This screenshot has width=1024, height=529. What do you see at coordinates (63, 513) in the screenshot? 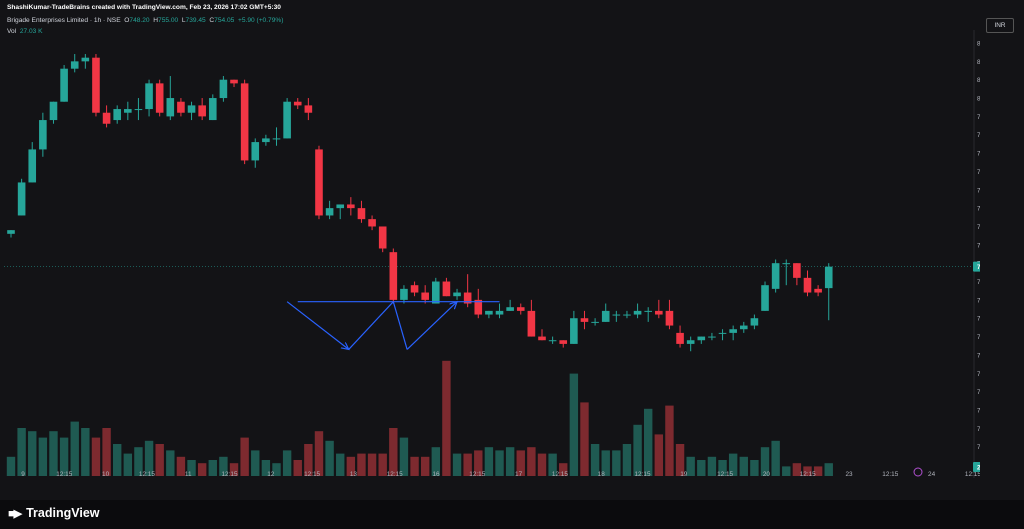
I see `tradingview-logo-text: TradingView` at bounding box center [63, 513].